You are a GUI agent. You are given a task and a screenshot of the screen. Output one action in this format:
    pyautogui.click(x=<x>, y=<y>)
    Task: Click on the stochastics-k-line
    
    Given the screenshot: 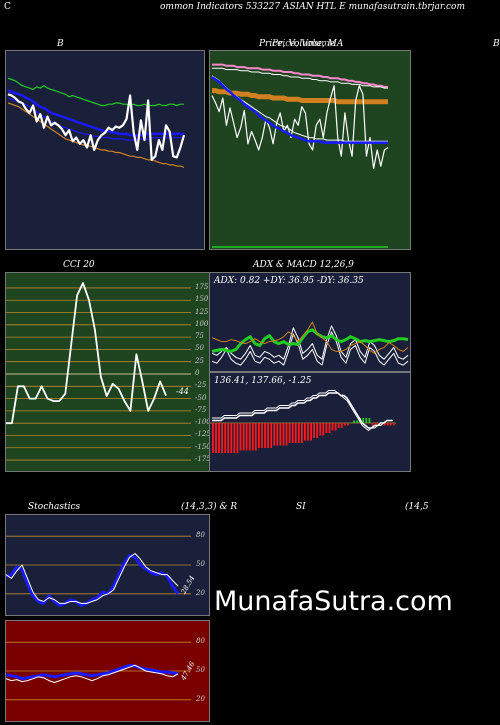 What is the action you would take?
    pyautogui.click(x=93, y=580)
    